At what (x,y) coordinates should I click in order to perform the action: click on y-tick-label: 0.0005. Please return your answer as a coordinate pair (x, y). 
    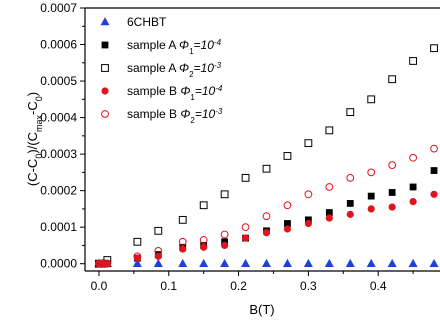
    Looking at the image, I should click on (58, 81).